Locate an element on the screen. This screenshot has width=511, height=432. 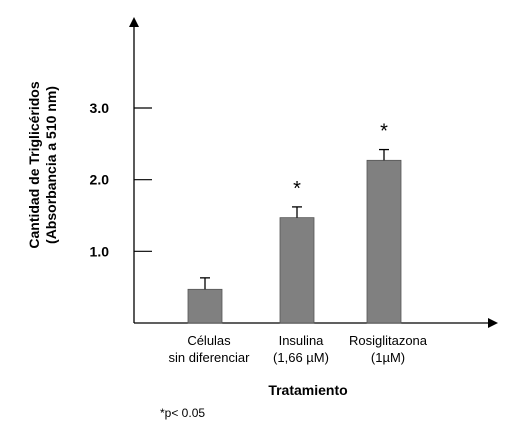
y-axis-title-line-2: (Absorbancia a 510 nm) is located at coordinates (51, 165).